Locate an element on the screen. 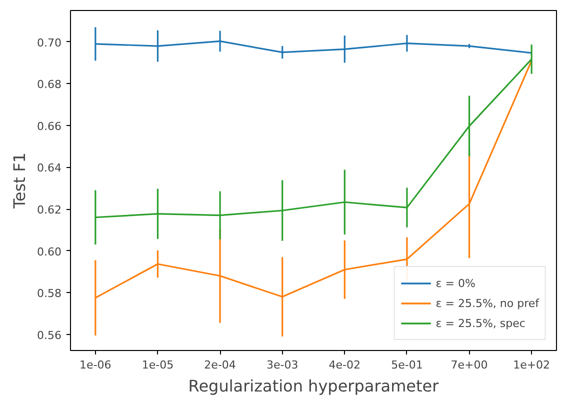  y-tick-label: 0.60 is located at coordinates (49, 251).